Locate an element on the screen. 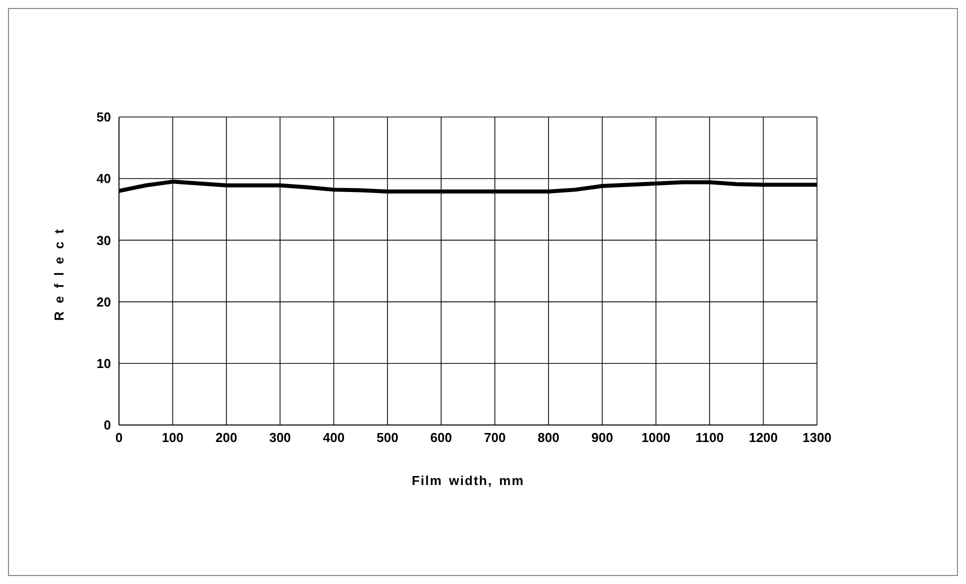 The width and height of the screenshot is (966, 584). x-tick-label: 200 is located at coordinates (227, 438).